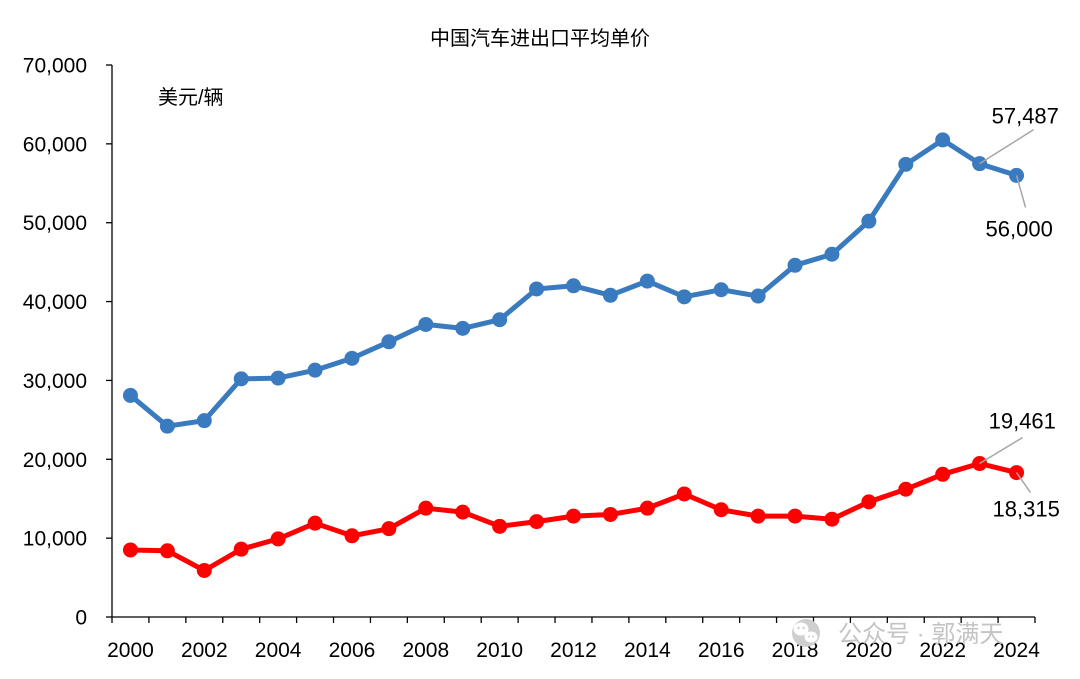  Describe the element at coordinates (500, 320) in the screenshot. I see `series-1-point-2010` at that location.